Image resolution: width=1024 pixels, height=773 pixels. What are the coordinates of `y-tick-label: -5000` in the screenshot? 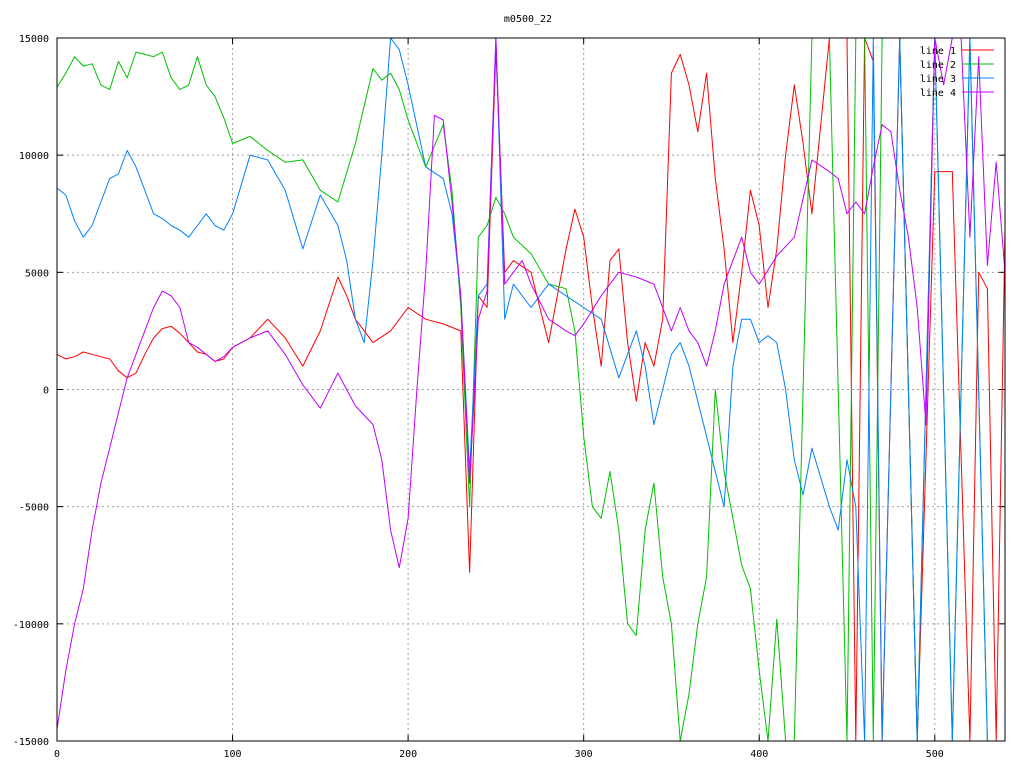 It's located at (34, 508).